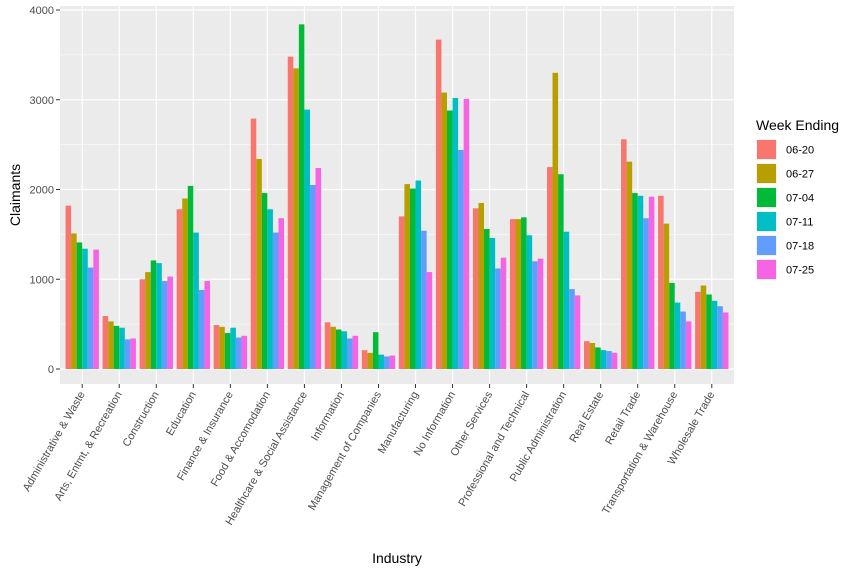  I want to click on y-axis-title: Claimants, so click(15, 195).